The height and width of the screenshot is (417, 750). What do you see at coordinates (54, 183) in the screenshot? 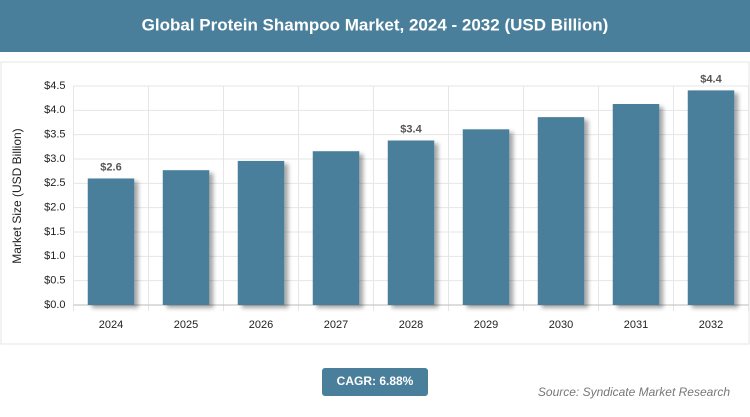
I see `y-tick-label: $2.5` at bounding box center [54, 183].